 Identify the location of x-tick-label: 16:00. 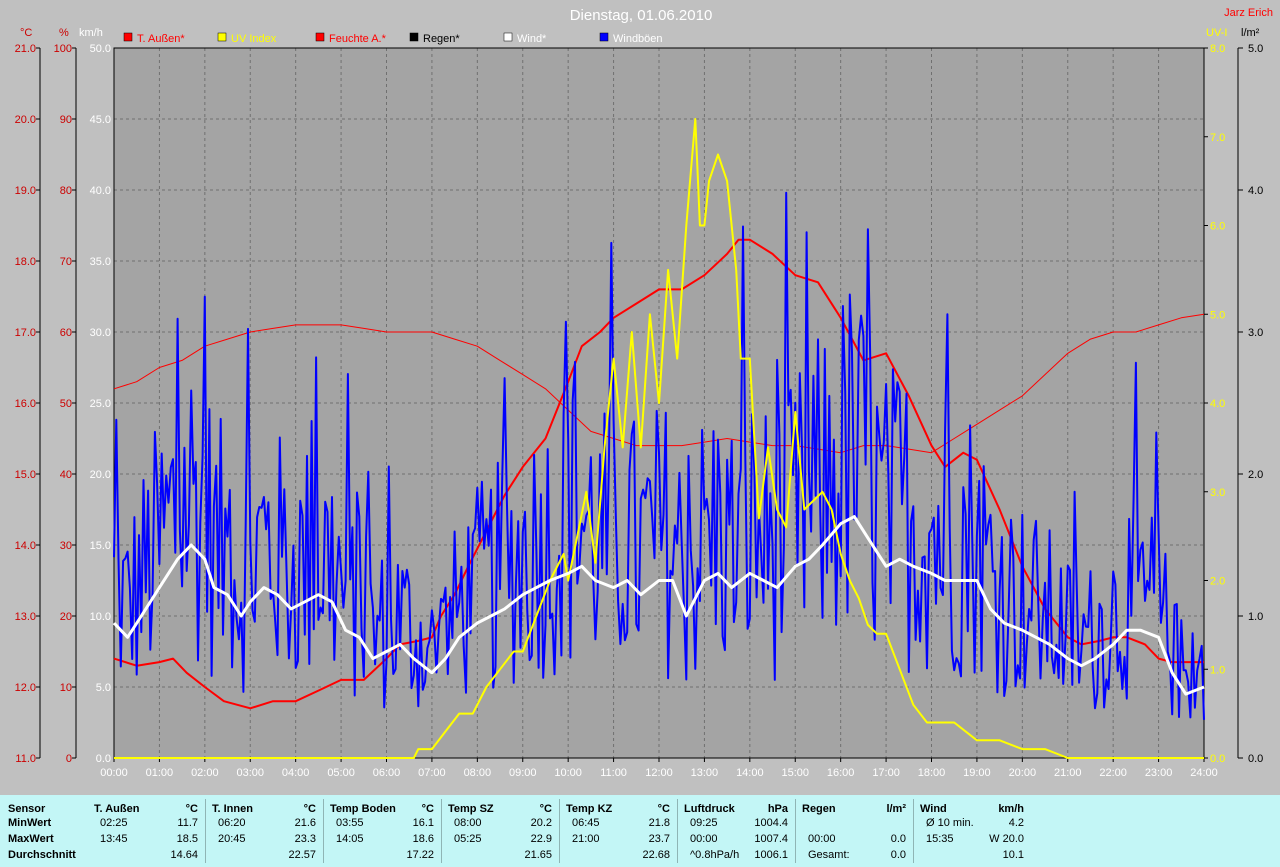
(841, 773).